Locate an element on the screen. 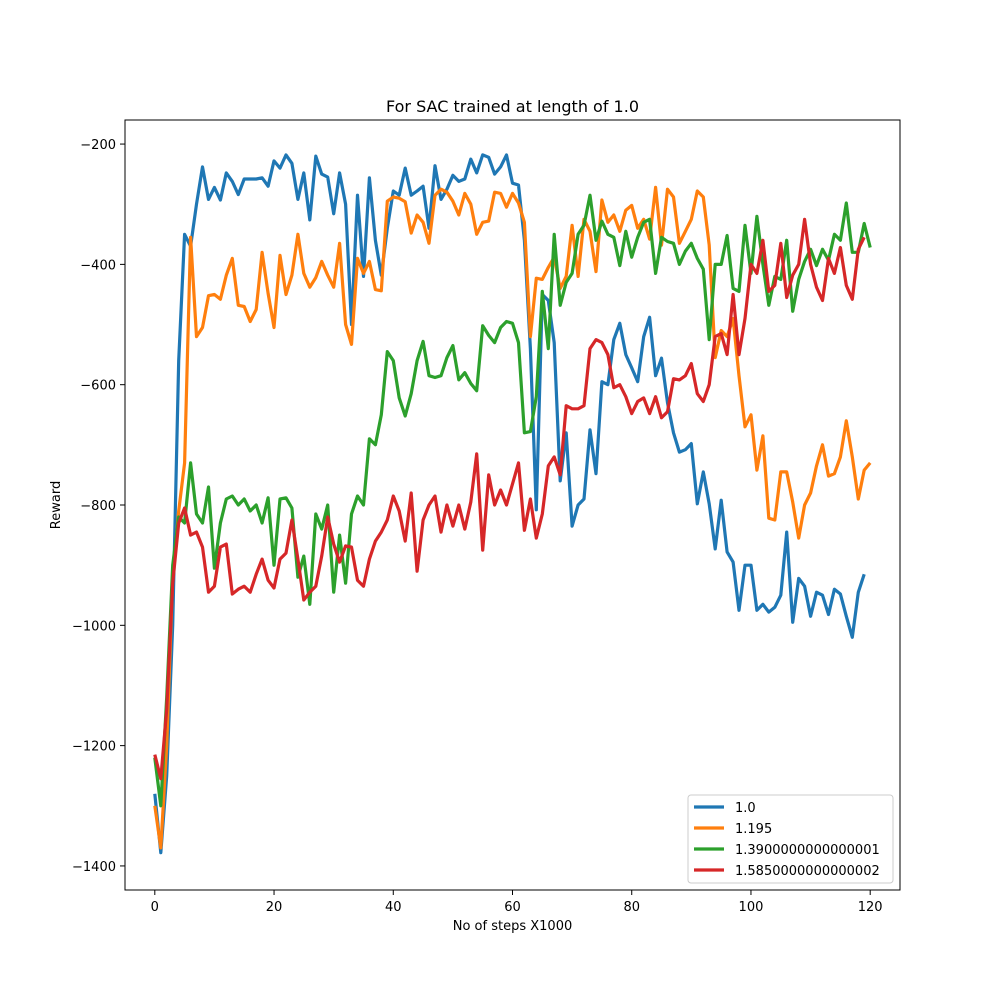  chart-title: For SAC trained at length of 1.0 is located at coordinates (512, 106).